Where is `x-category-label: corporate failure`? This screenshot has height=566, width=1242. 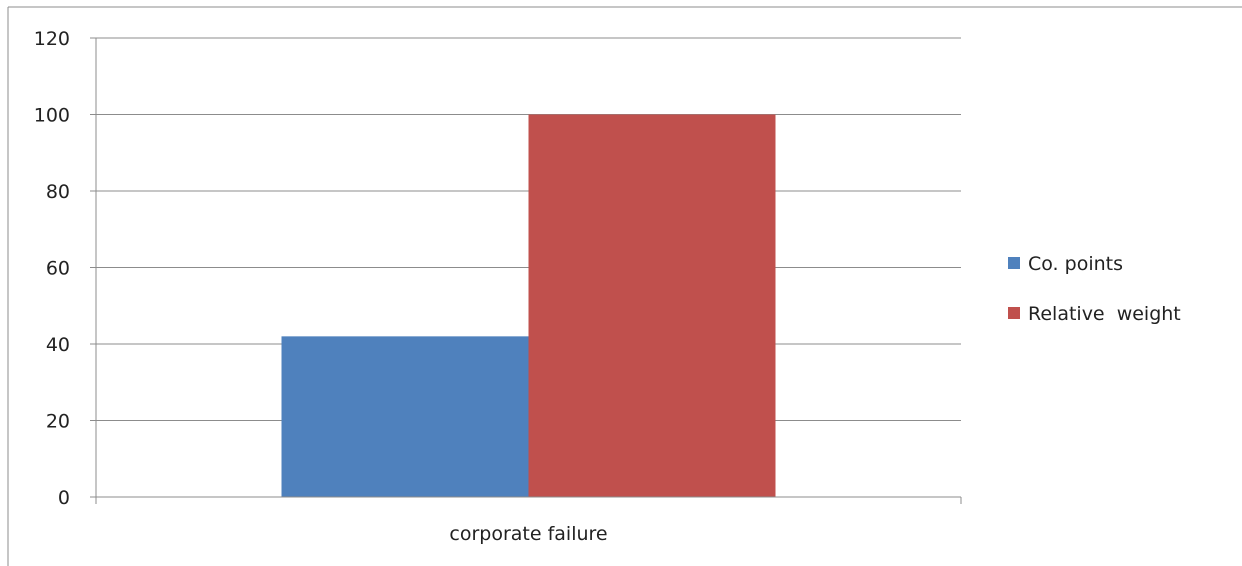
x-category-label: corporate failure is located at coordinates (528, 534).